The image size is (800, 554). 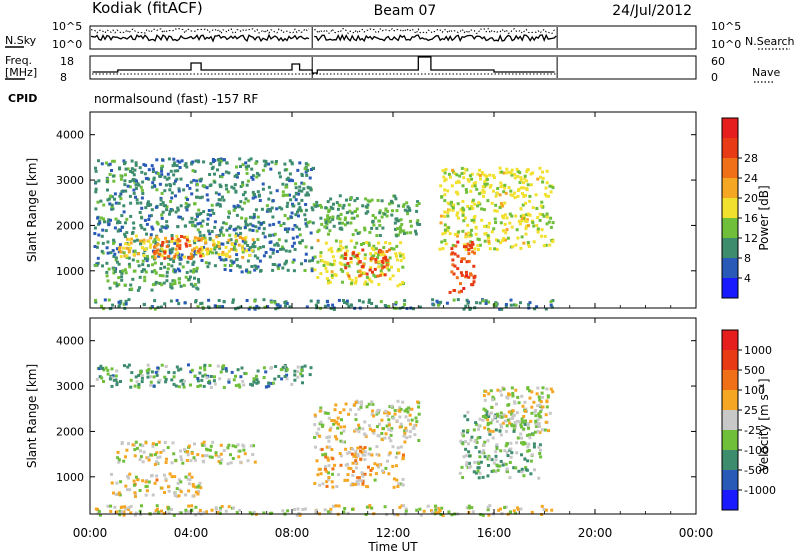 What do you see at coordinates (405, 11) in the screenshot?
I see `beam-title: Beam 07` at bounding box center [405, 11].